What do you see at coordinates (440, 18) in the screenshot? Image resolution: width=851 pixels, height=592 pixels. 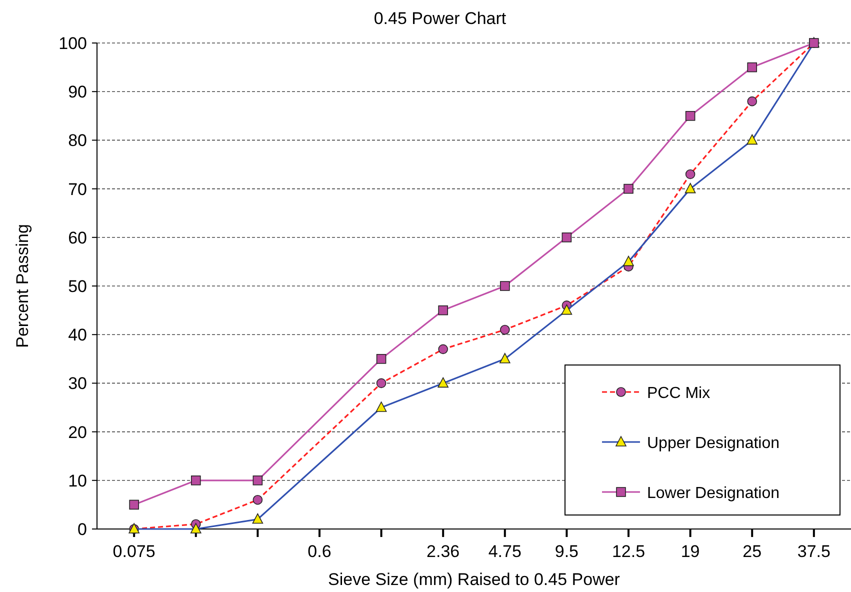 I see `chart-title: 0.45 Power Chart` at bounding box center [440, 18].